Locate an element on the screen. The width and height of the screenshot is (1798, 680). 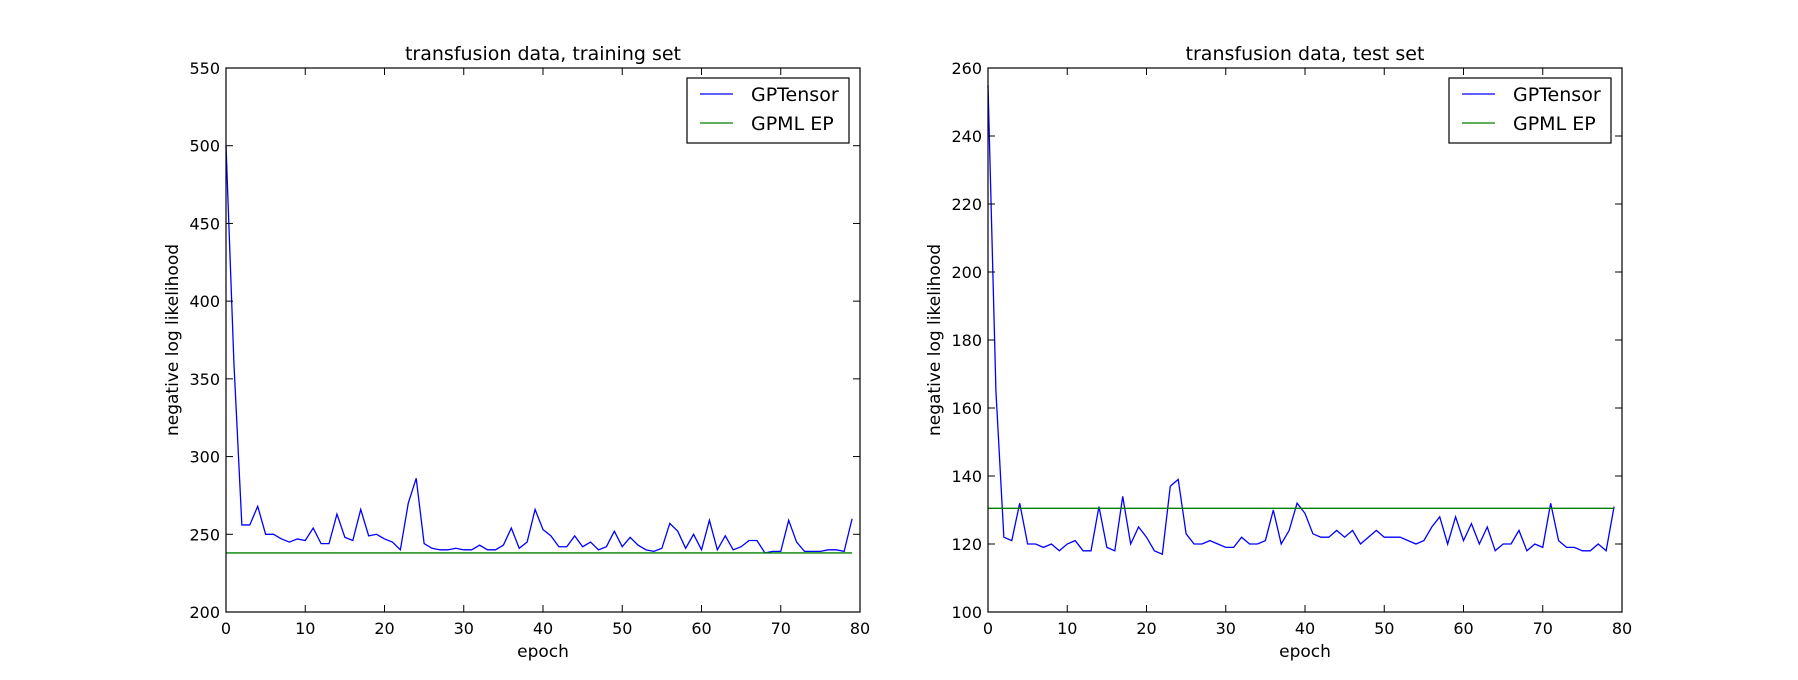
y-tick-label: 500 is located at coordinates (204, 146).